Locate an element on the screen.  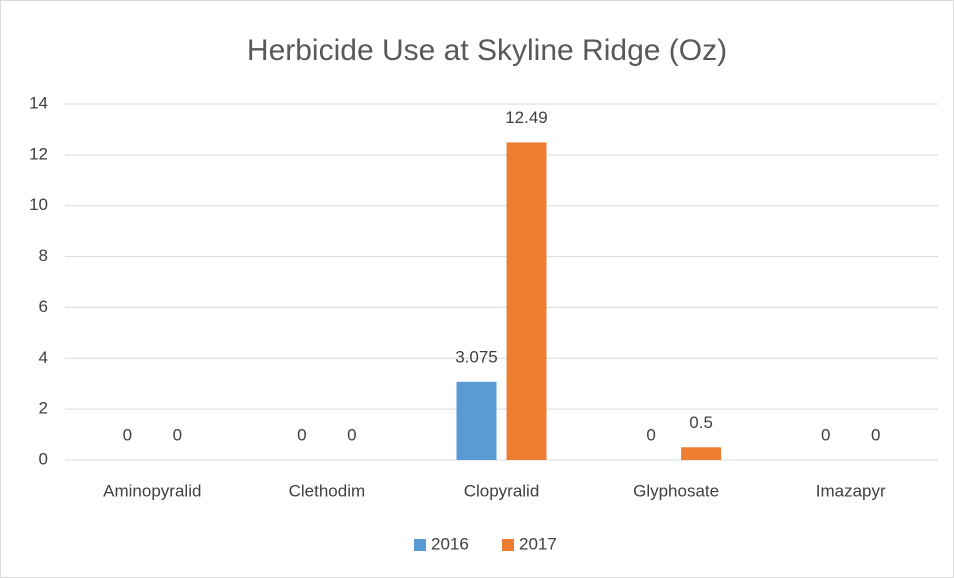
y-tick-label: 12 is located at coordinates (38, 153).